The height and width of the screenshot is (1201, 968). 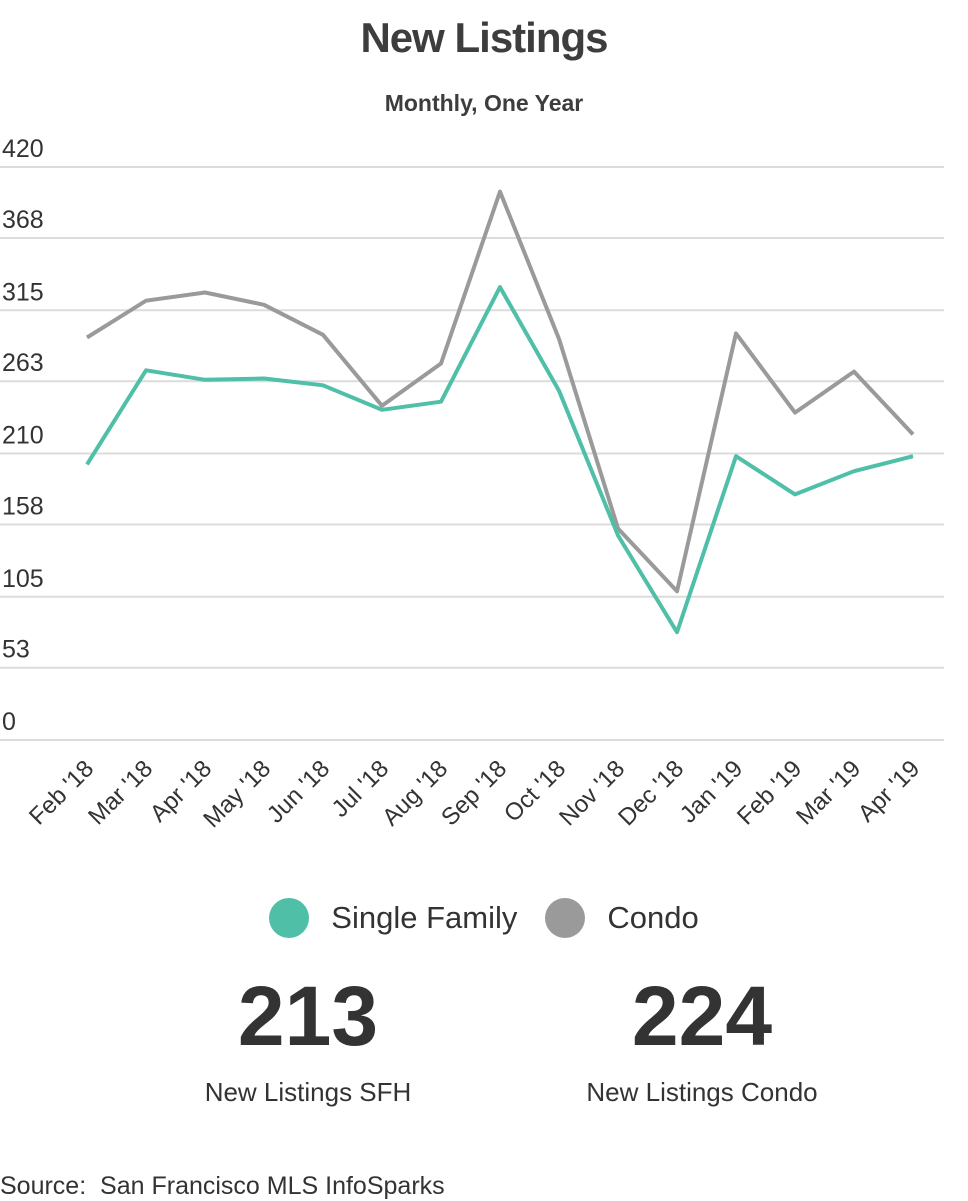 What do you see at coordinates (289, 918) in the screenshot?
I see `legend-swatch-single-family` at bounding box center [289, 918].